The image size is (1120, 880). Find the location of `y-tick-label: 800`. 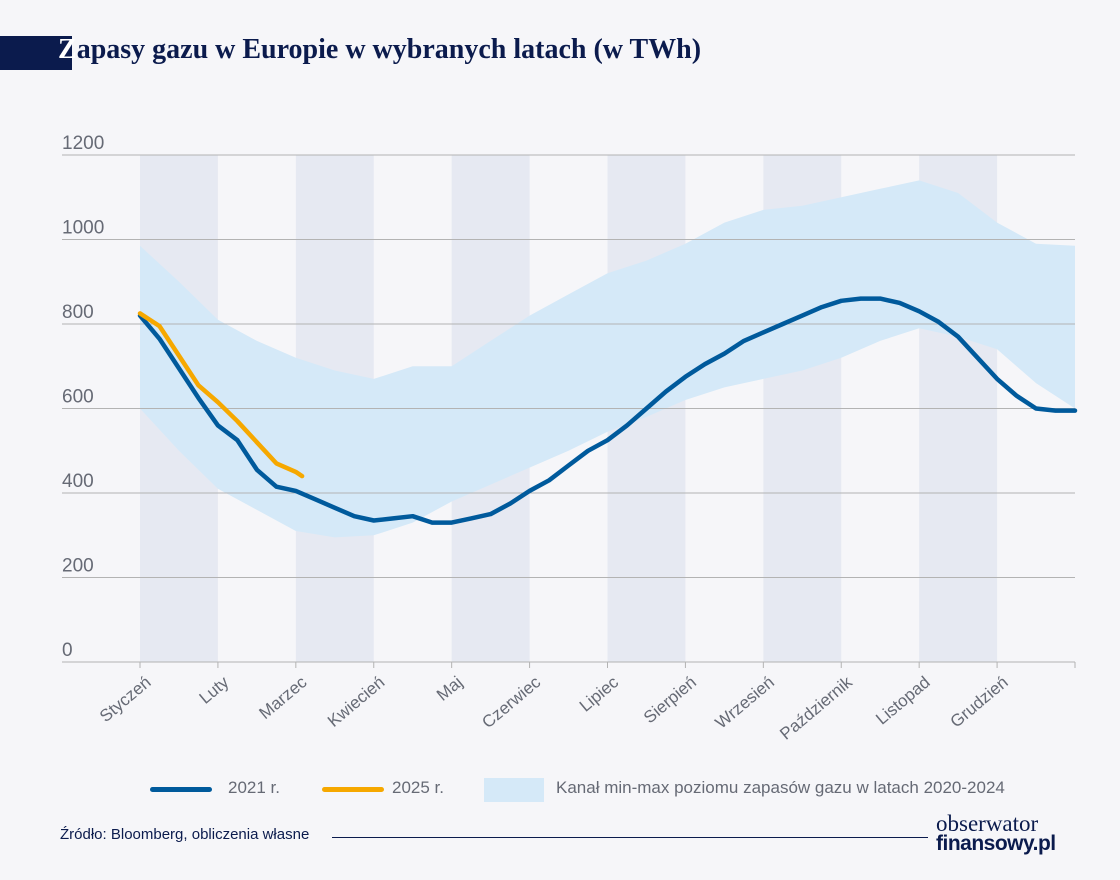

y-tick-label: 800 is located at coordinates (78, 312).